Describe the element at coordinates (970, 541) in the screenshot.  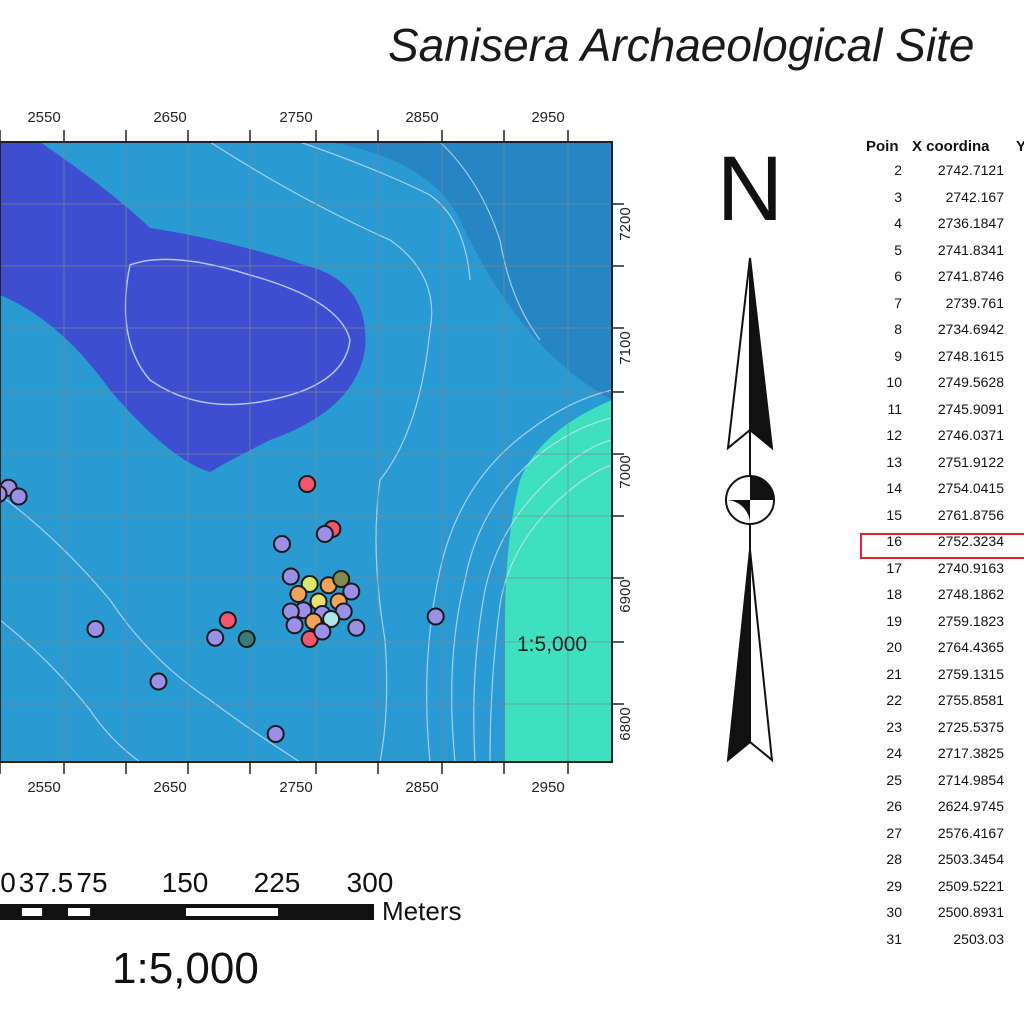
I see `x-coordinate: 2752.3234` at that location.